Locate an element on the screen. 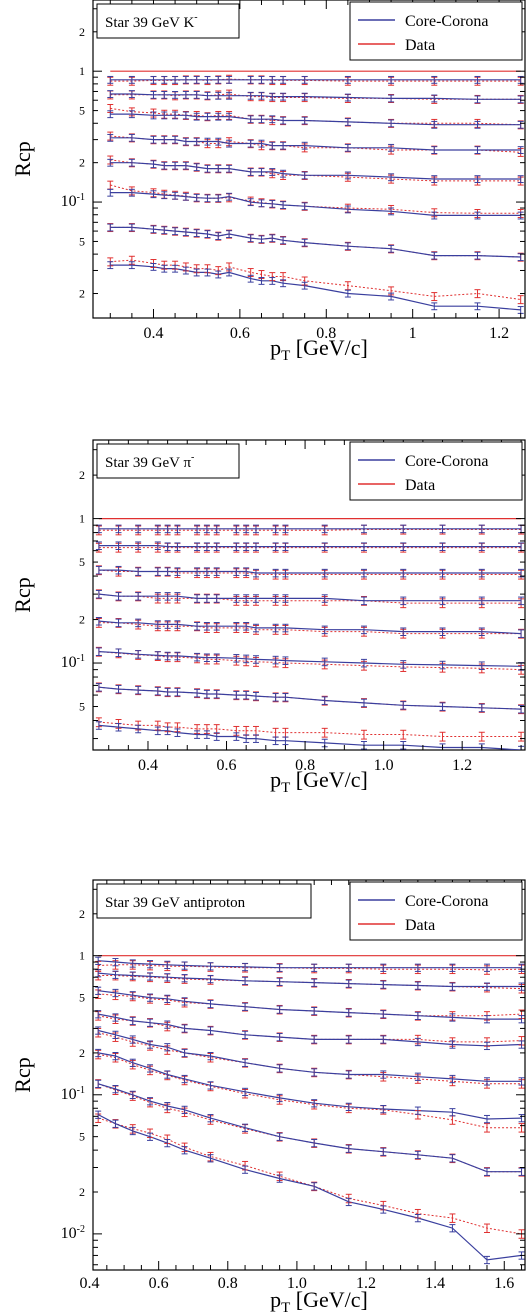 This screenshot has height=1315, width=529. chart-title-box: Star 39 GeV π- is located at coordinates (168, 461).